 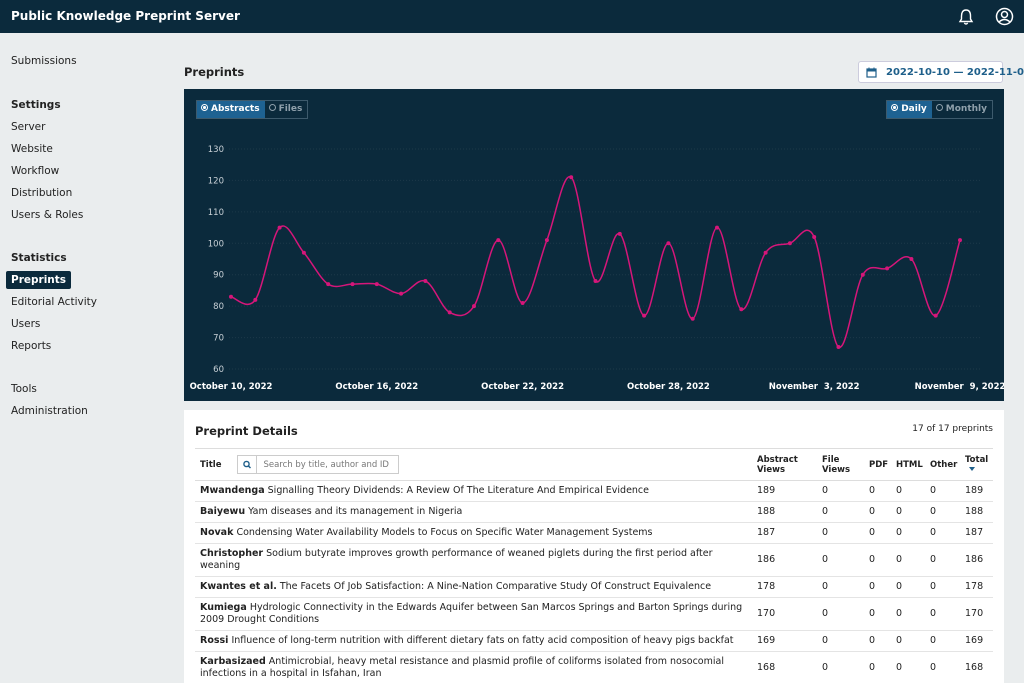 I want to click on date-range-button: 2022-10-10 — 2022-11-09, so click(x=941, y=72).